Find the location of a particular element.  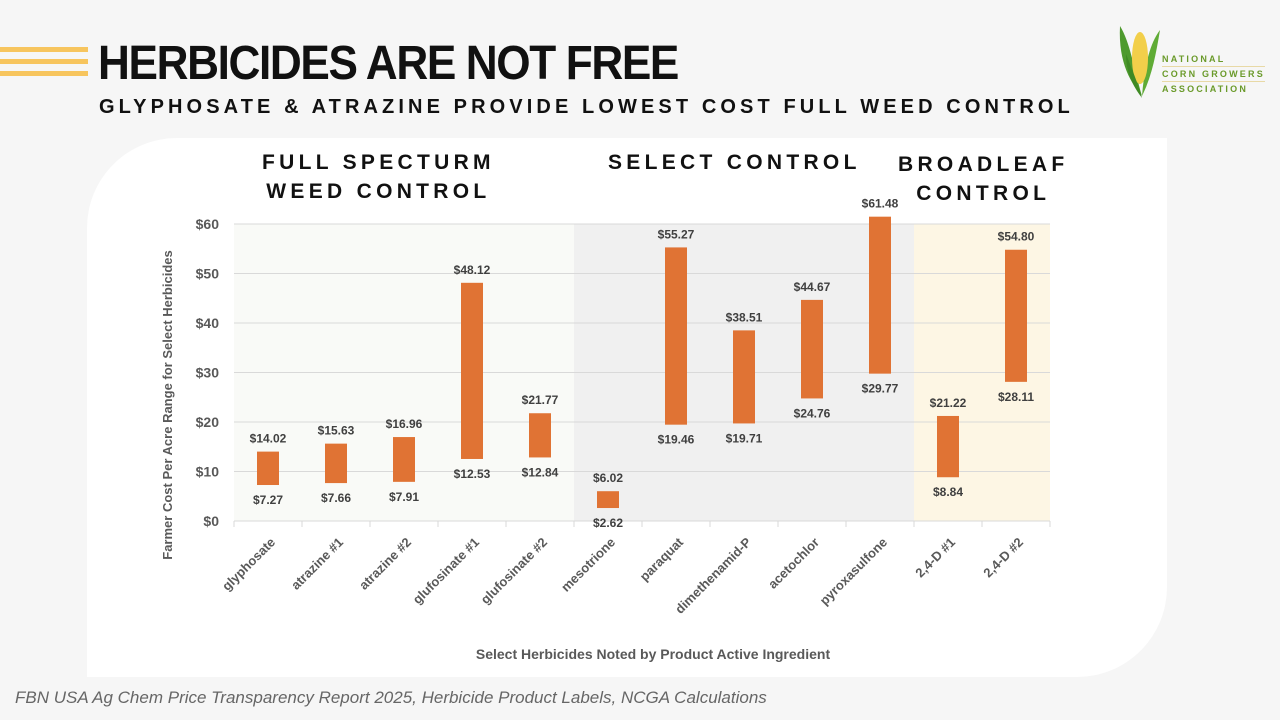

high-value-label: $61.48 is located at coordinates (880, 204).